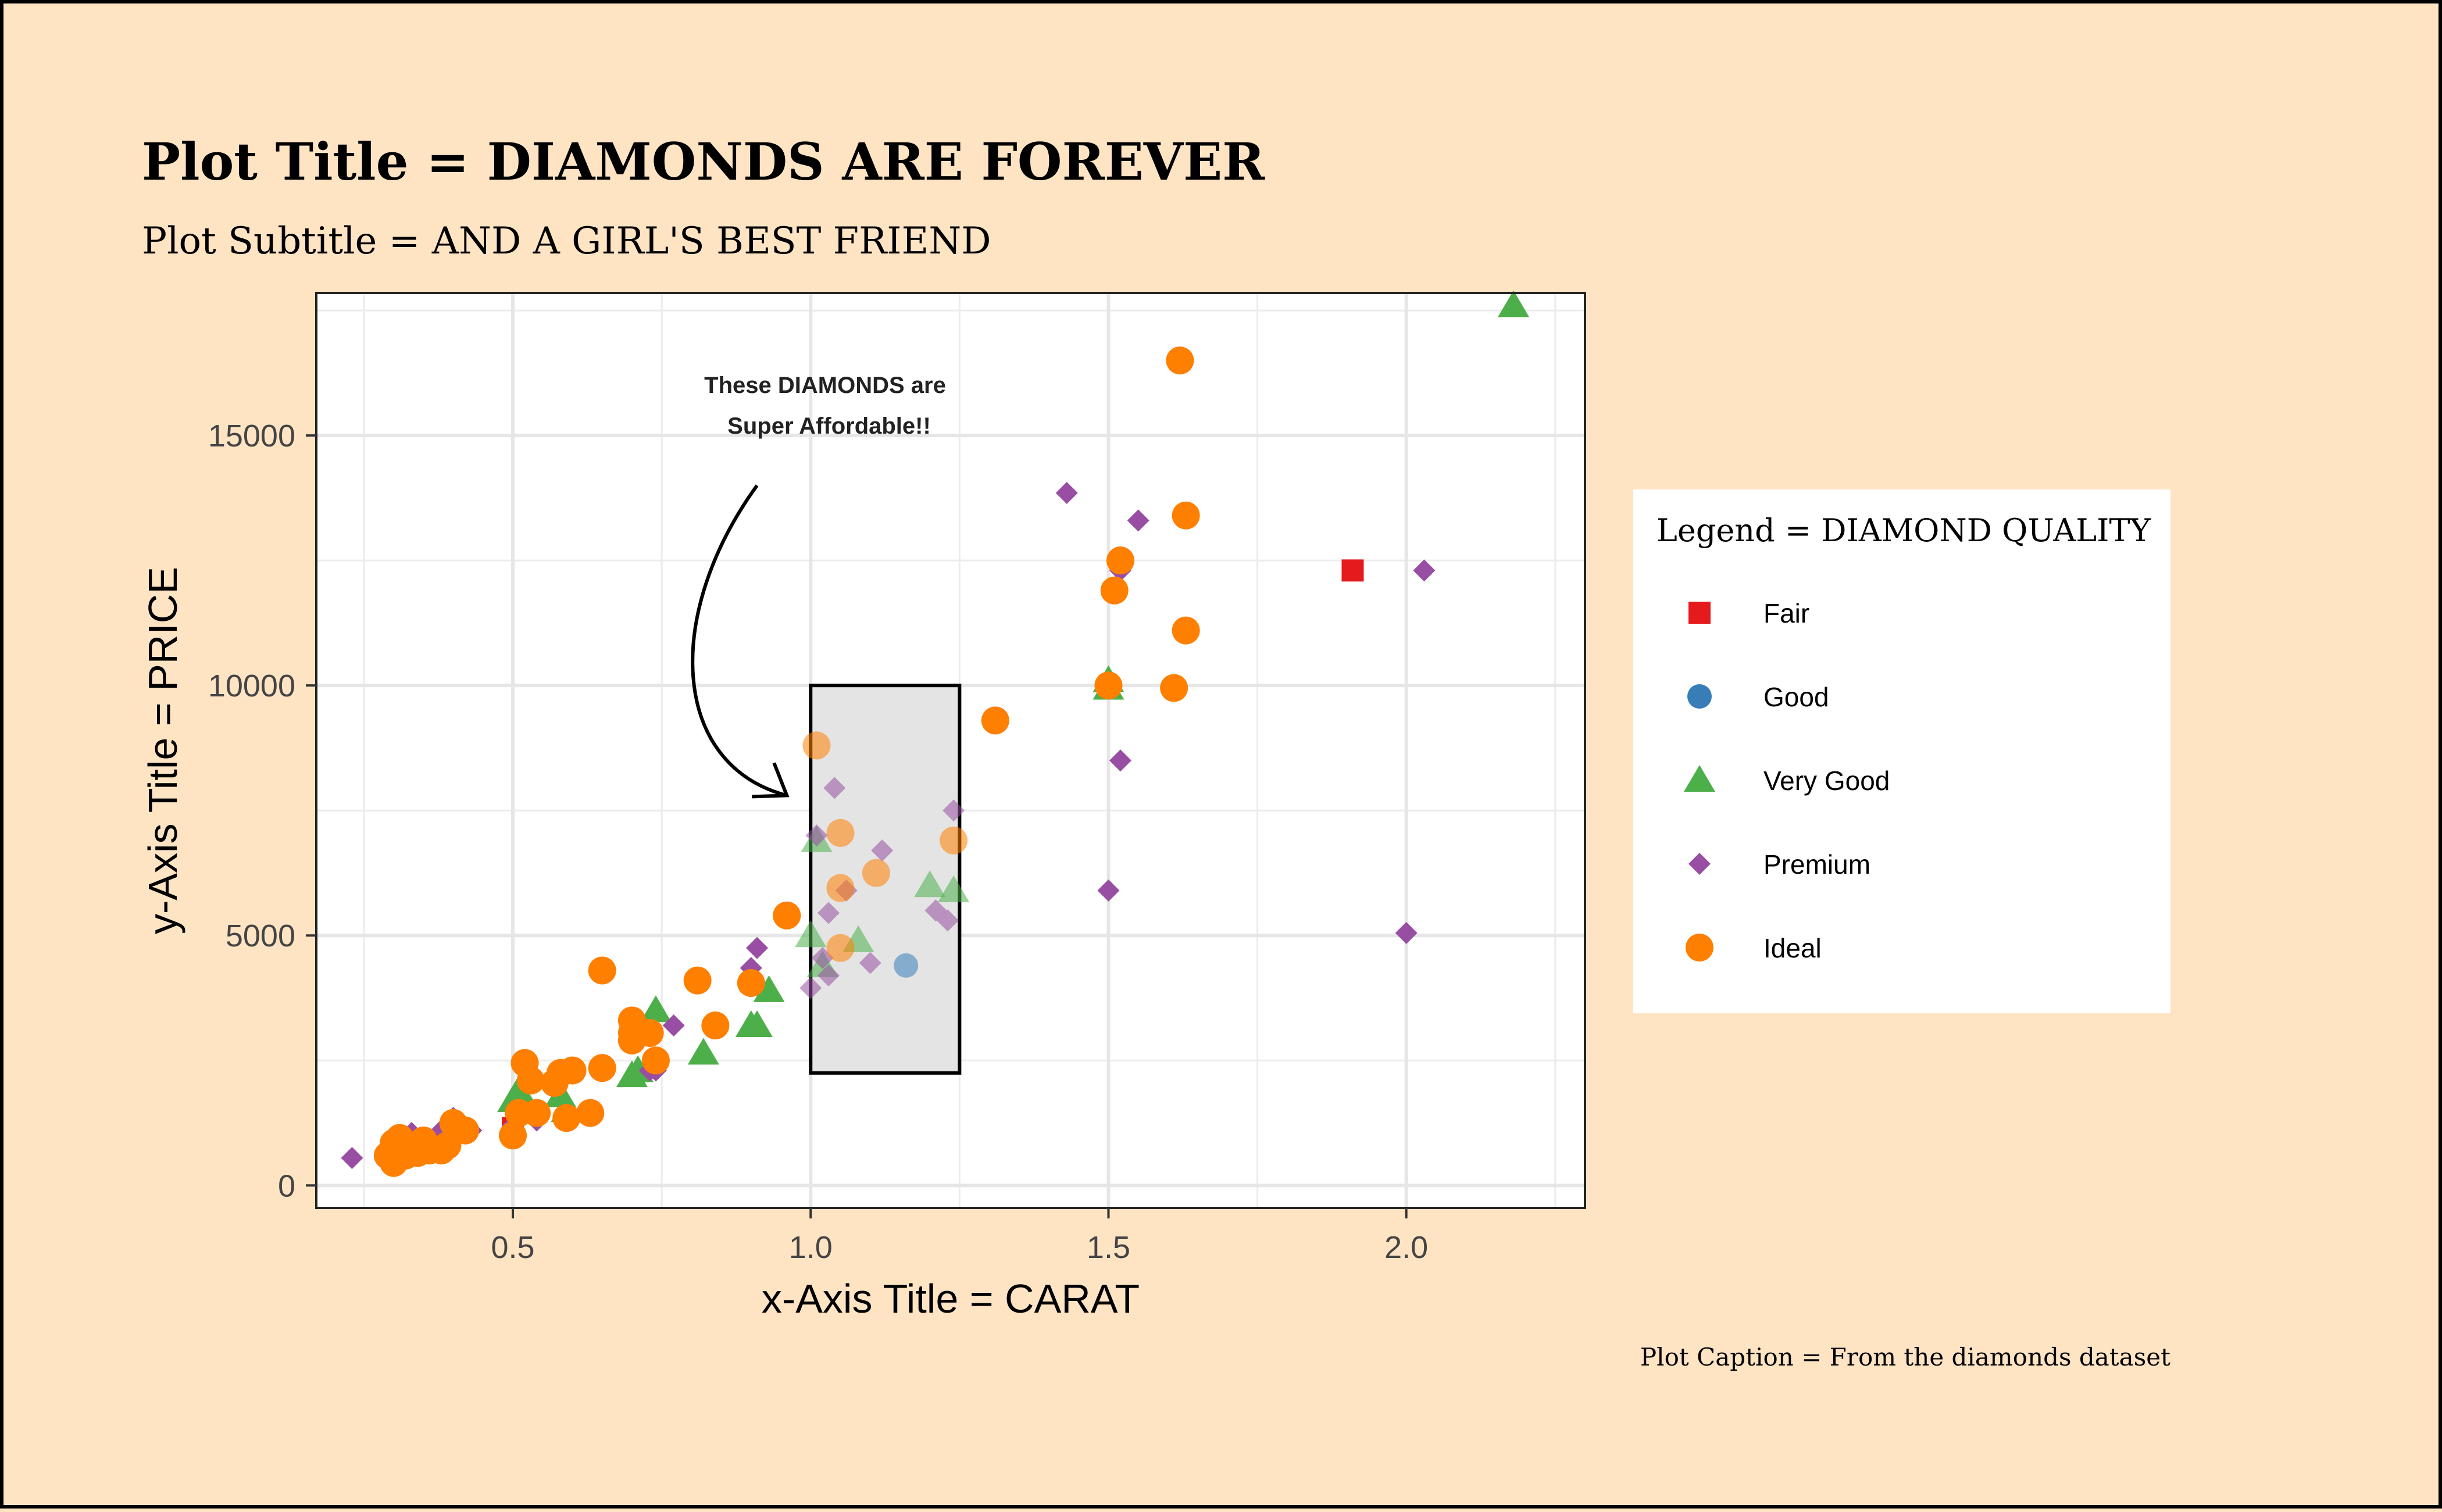 Image resolution: width=2442 pixels, height=1512 pixels. What do you see at coordinates (818, 586) in the screenshot?
I see `annotation-layer: These DIAMONDS are Super Affordable!!` at bounding box center [818, 586].